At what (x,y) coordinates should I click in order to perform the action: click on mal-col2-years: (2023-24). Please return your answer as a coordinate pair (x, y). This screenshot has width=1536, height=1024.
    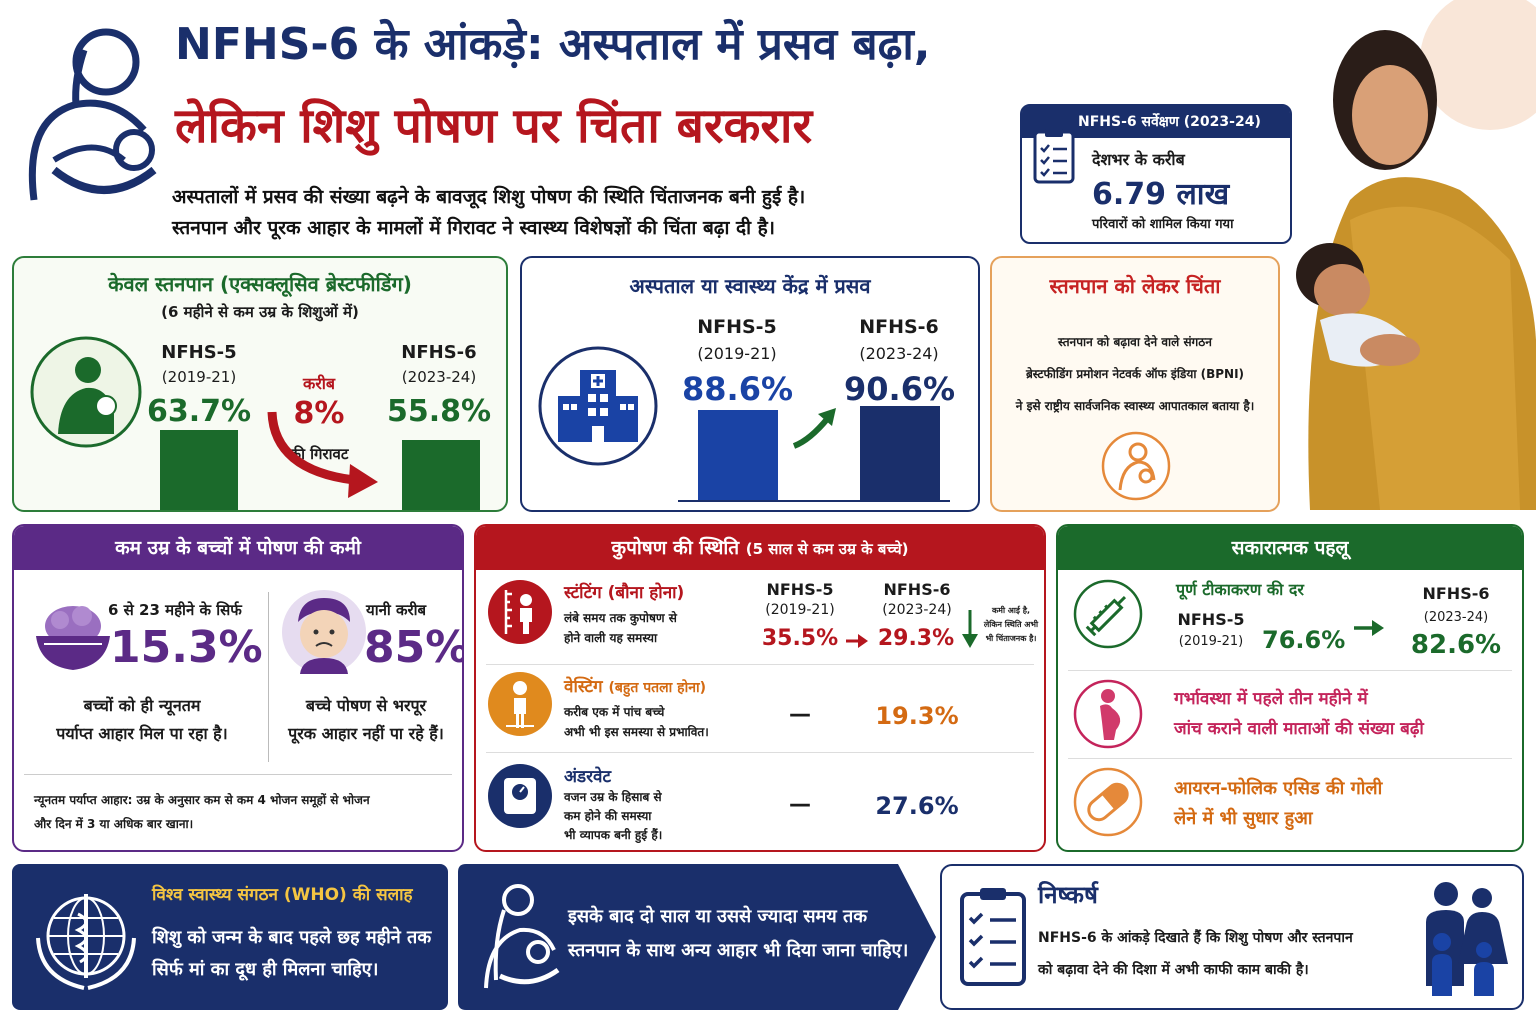
    Looking at the image, I should click on (917, 610).